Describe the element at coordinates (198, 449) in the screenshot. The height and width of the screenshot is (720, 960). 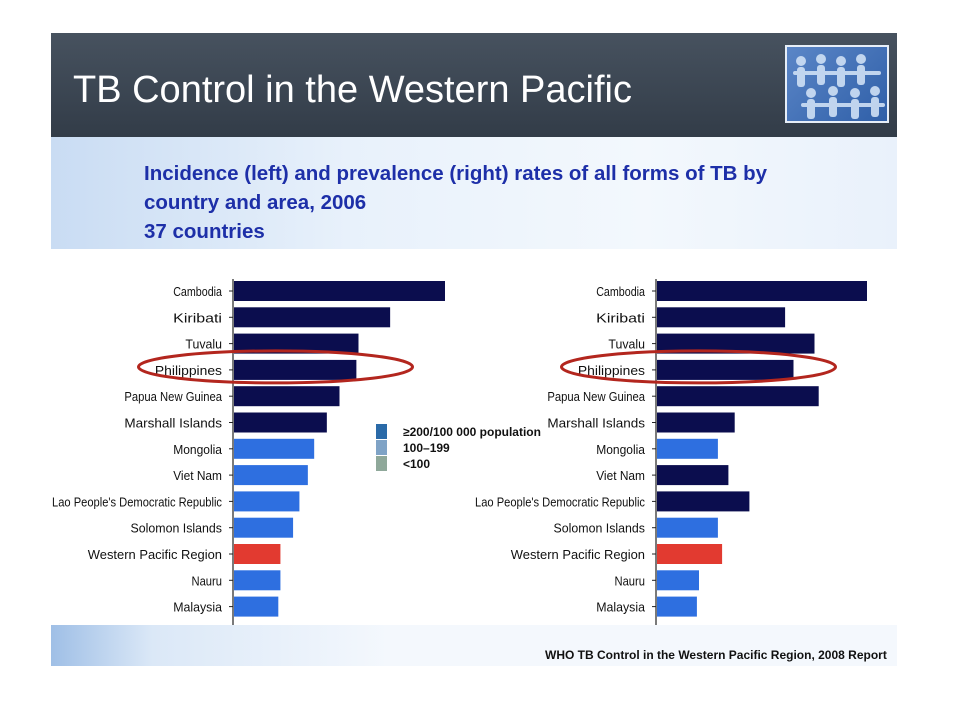
I see `incidence-category-label: Mongolia` at that location.